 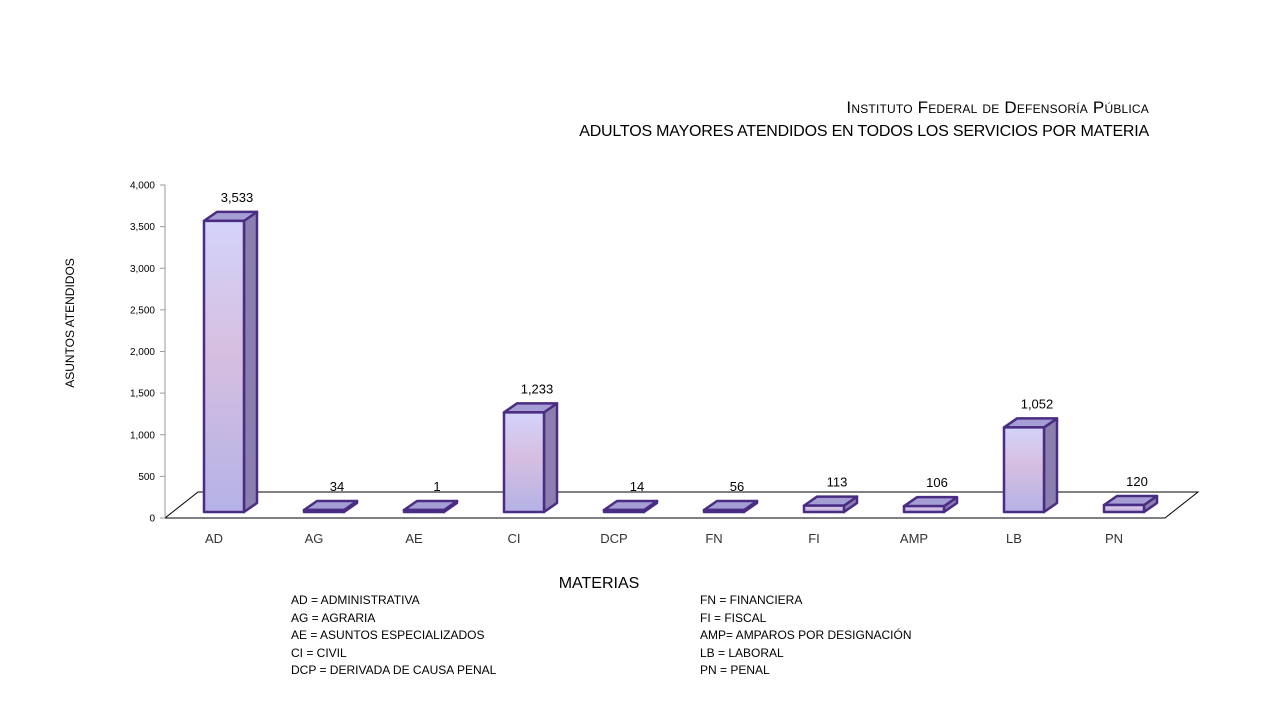 What do you see at coordinates (937, 482) in the screenshot?
I see `data-label: 106` at bounding box center [937, 482].